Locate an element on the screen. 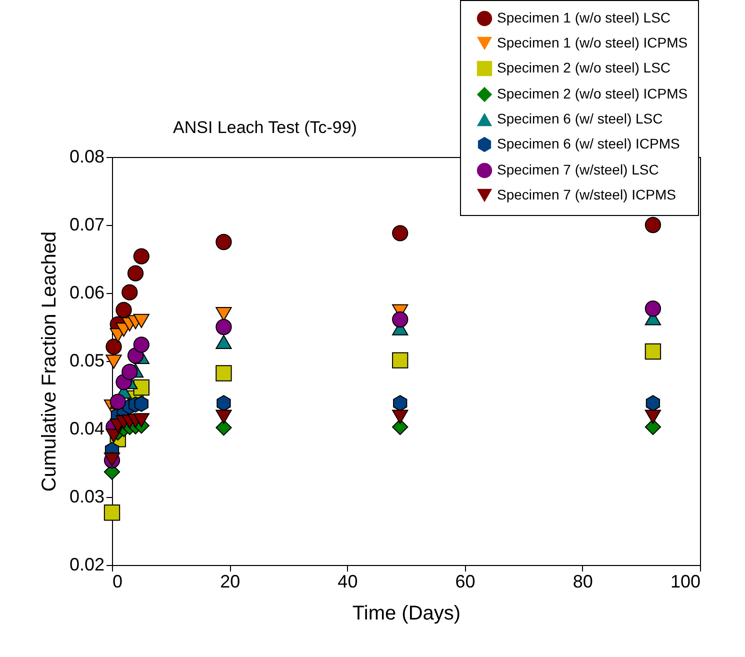 This screenshot has width=745, height=657. x-tick-label: 0 is located at coordinates (117, 582).